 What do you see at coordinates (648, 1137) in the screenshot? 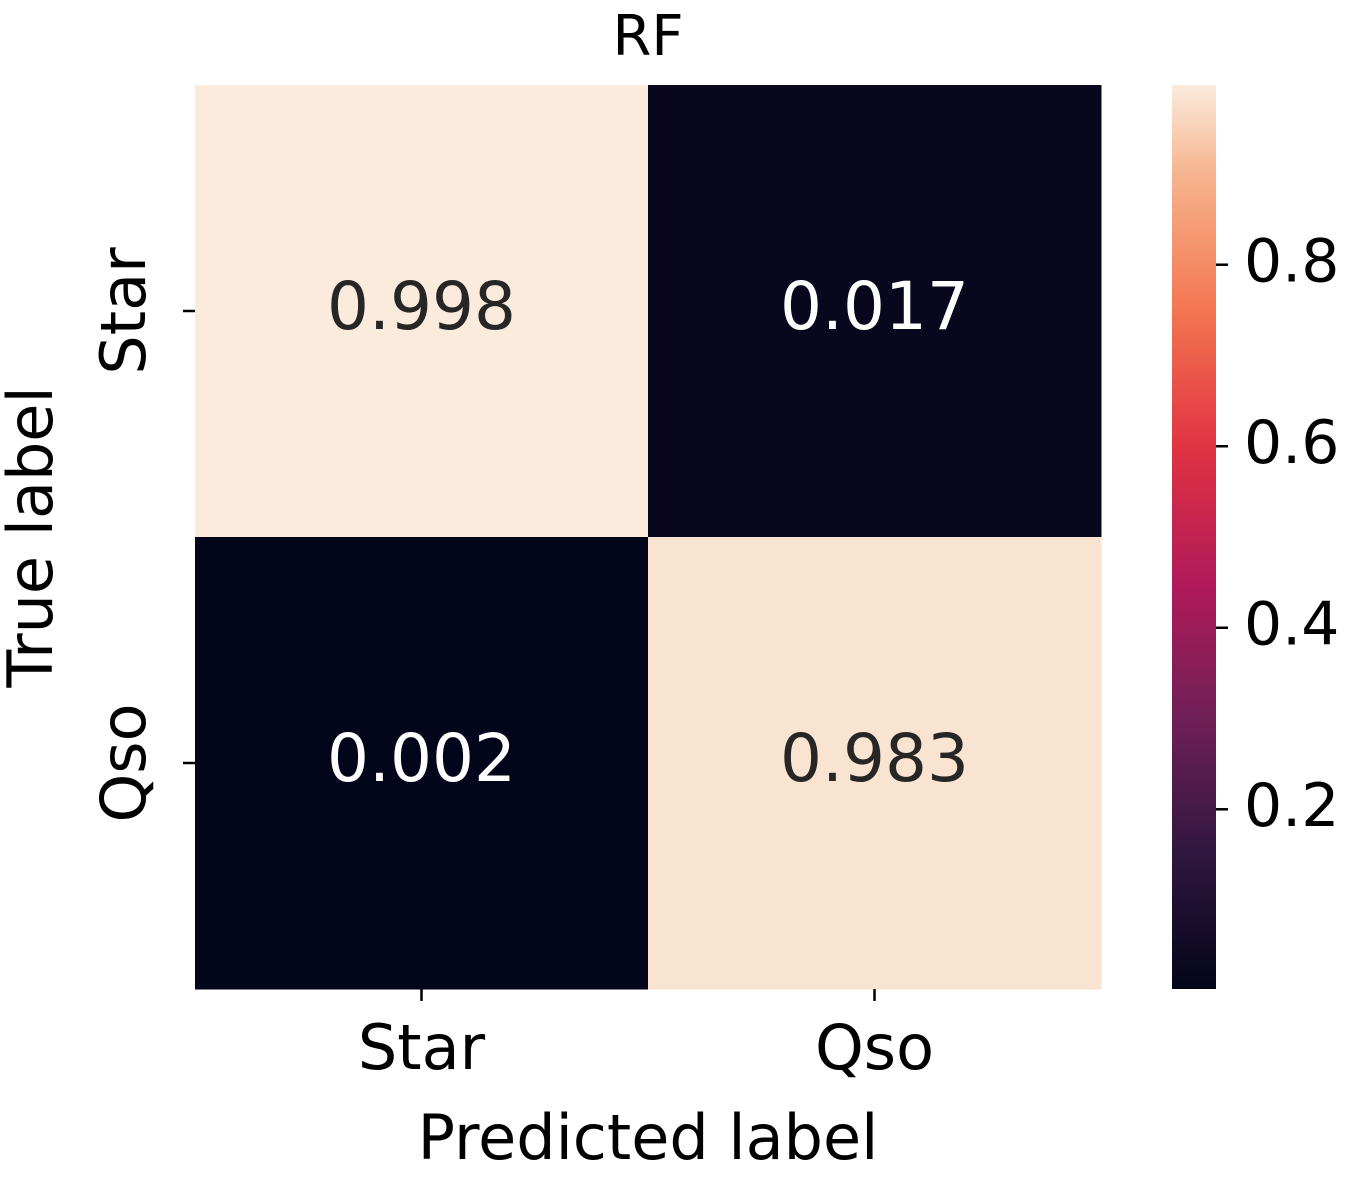
I see `x-axis-label: Predicted label` at bounding box center [648, 1137].